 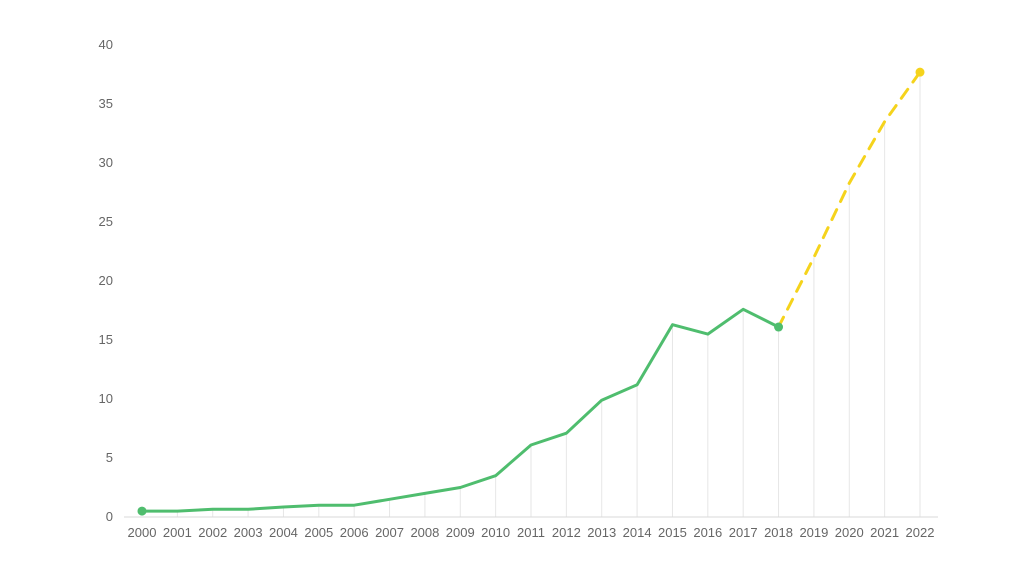 I want to click on y-tick-label: 35, so click(x=106, y=103).